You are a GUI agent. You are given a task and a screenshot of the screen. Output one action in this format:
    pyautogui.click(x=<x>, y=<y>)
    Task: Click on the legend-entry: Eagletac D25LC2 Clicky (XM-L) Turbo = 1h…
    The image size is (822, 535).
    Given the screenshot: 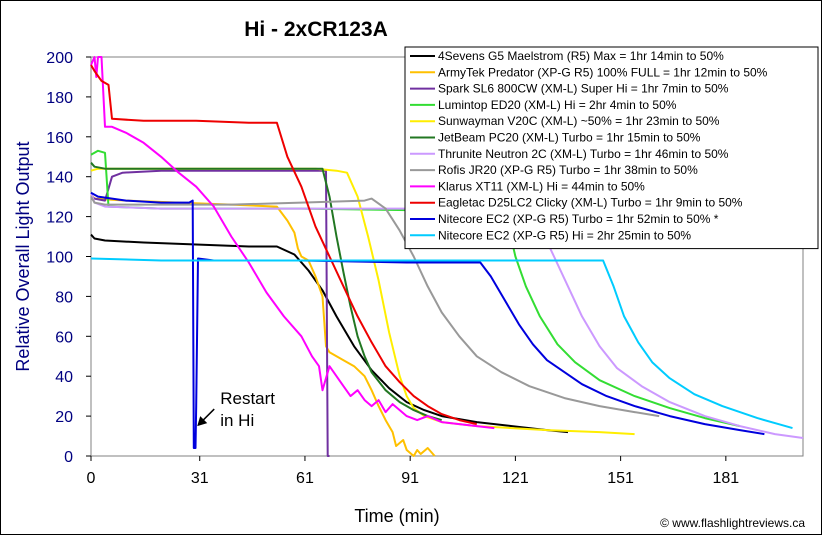 What is the action you would take?
    pyautogui.click(x=590, y=203)
    